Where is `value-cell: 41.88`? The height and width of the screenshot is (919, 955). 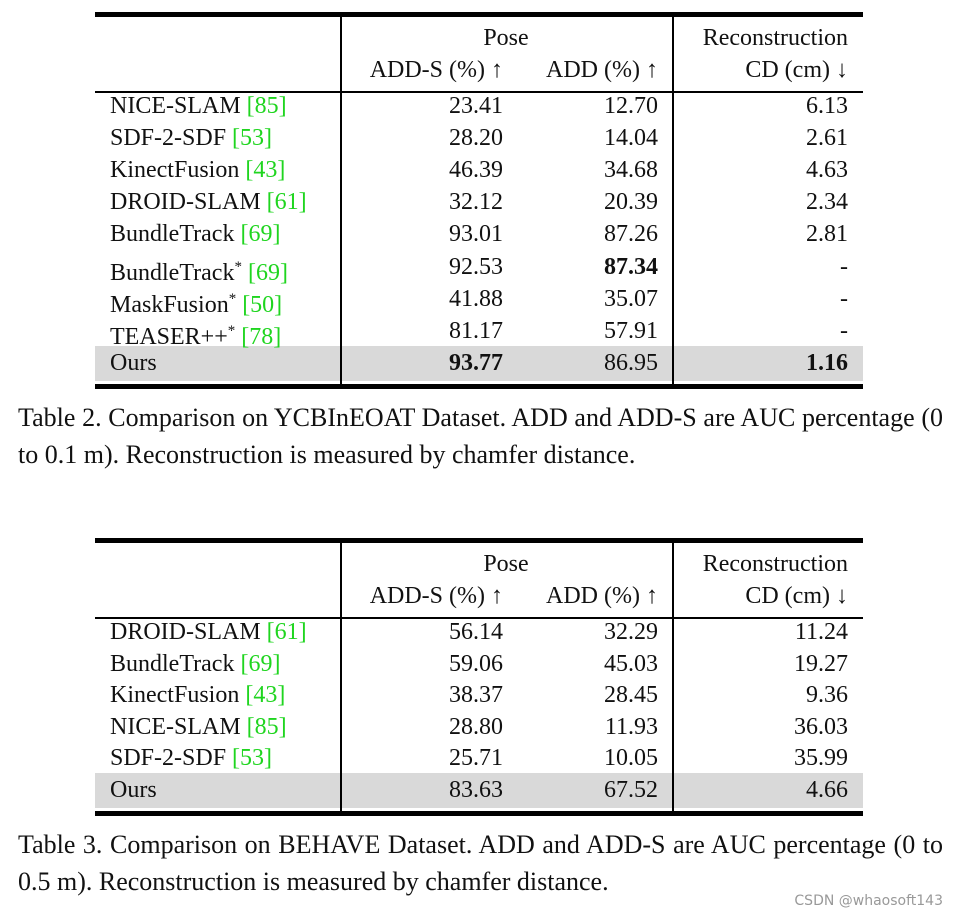 value-cell: 41.88 is located at coordinates (476, 298).